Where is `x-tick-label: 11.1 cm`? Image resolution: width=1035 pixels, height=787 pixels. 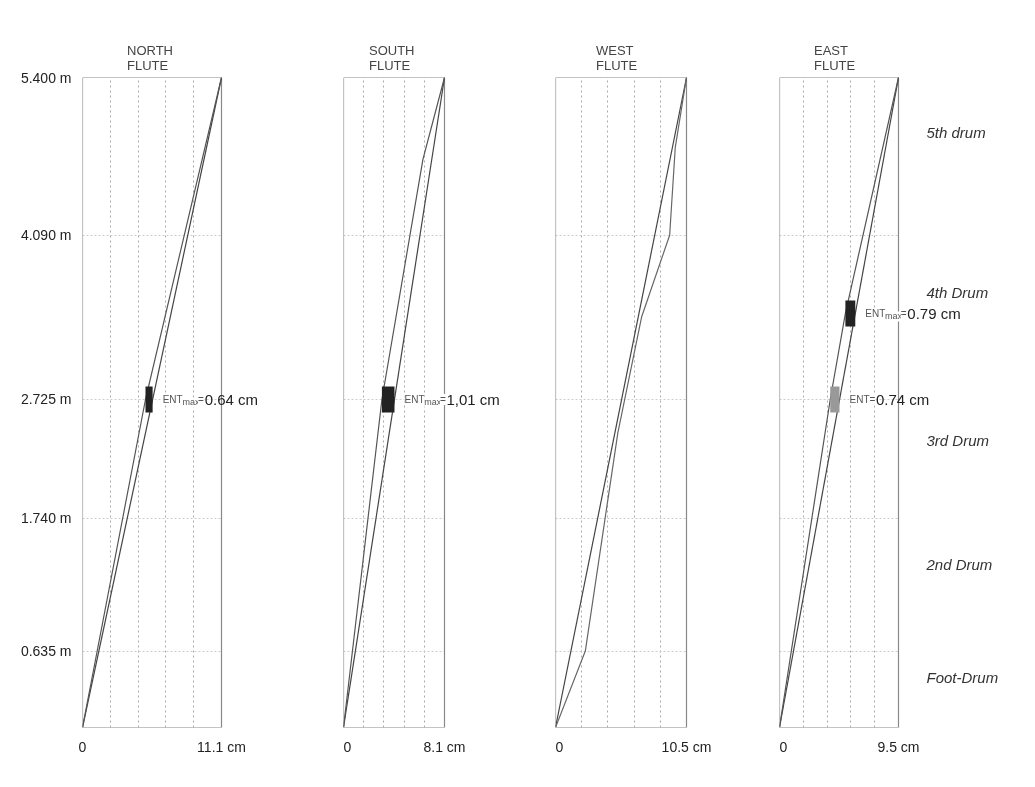
x-tick-label: 11.1 cm is located at coordinates (221, 746).